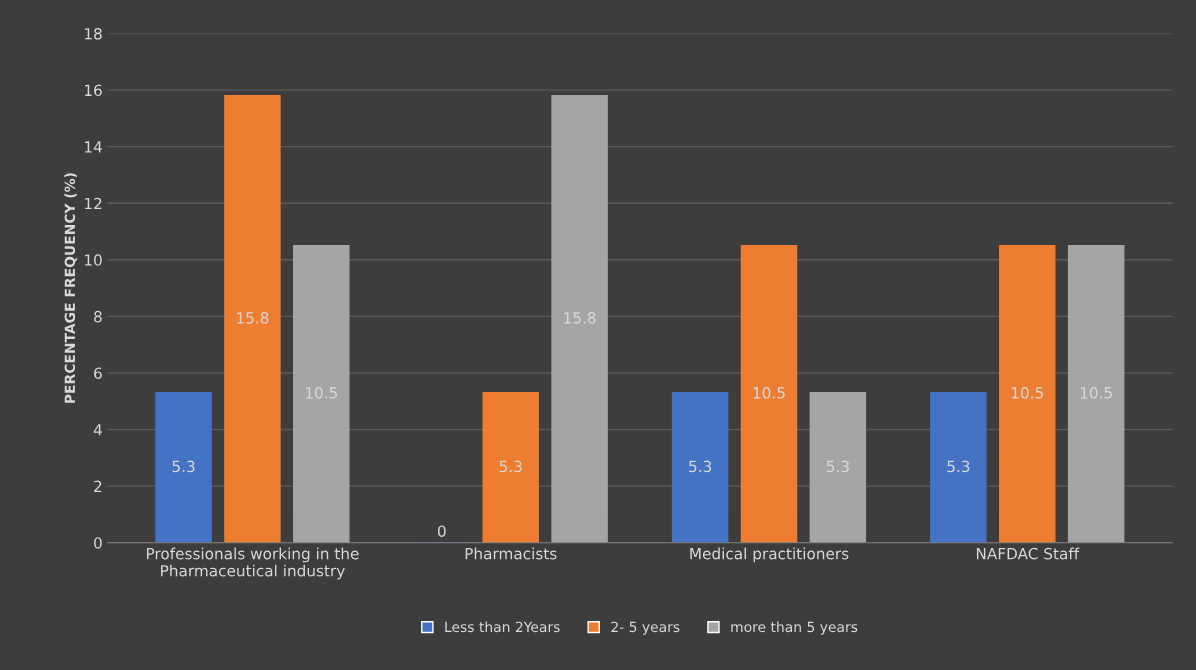 The image size is (1196, 670). Describe the element at coordinates (769, 555) in the screenshot. I see `x-tick-label: Medical practitioners` at that location.